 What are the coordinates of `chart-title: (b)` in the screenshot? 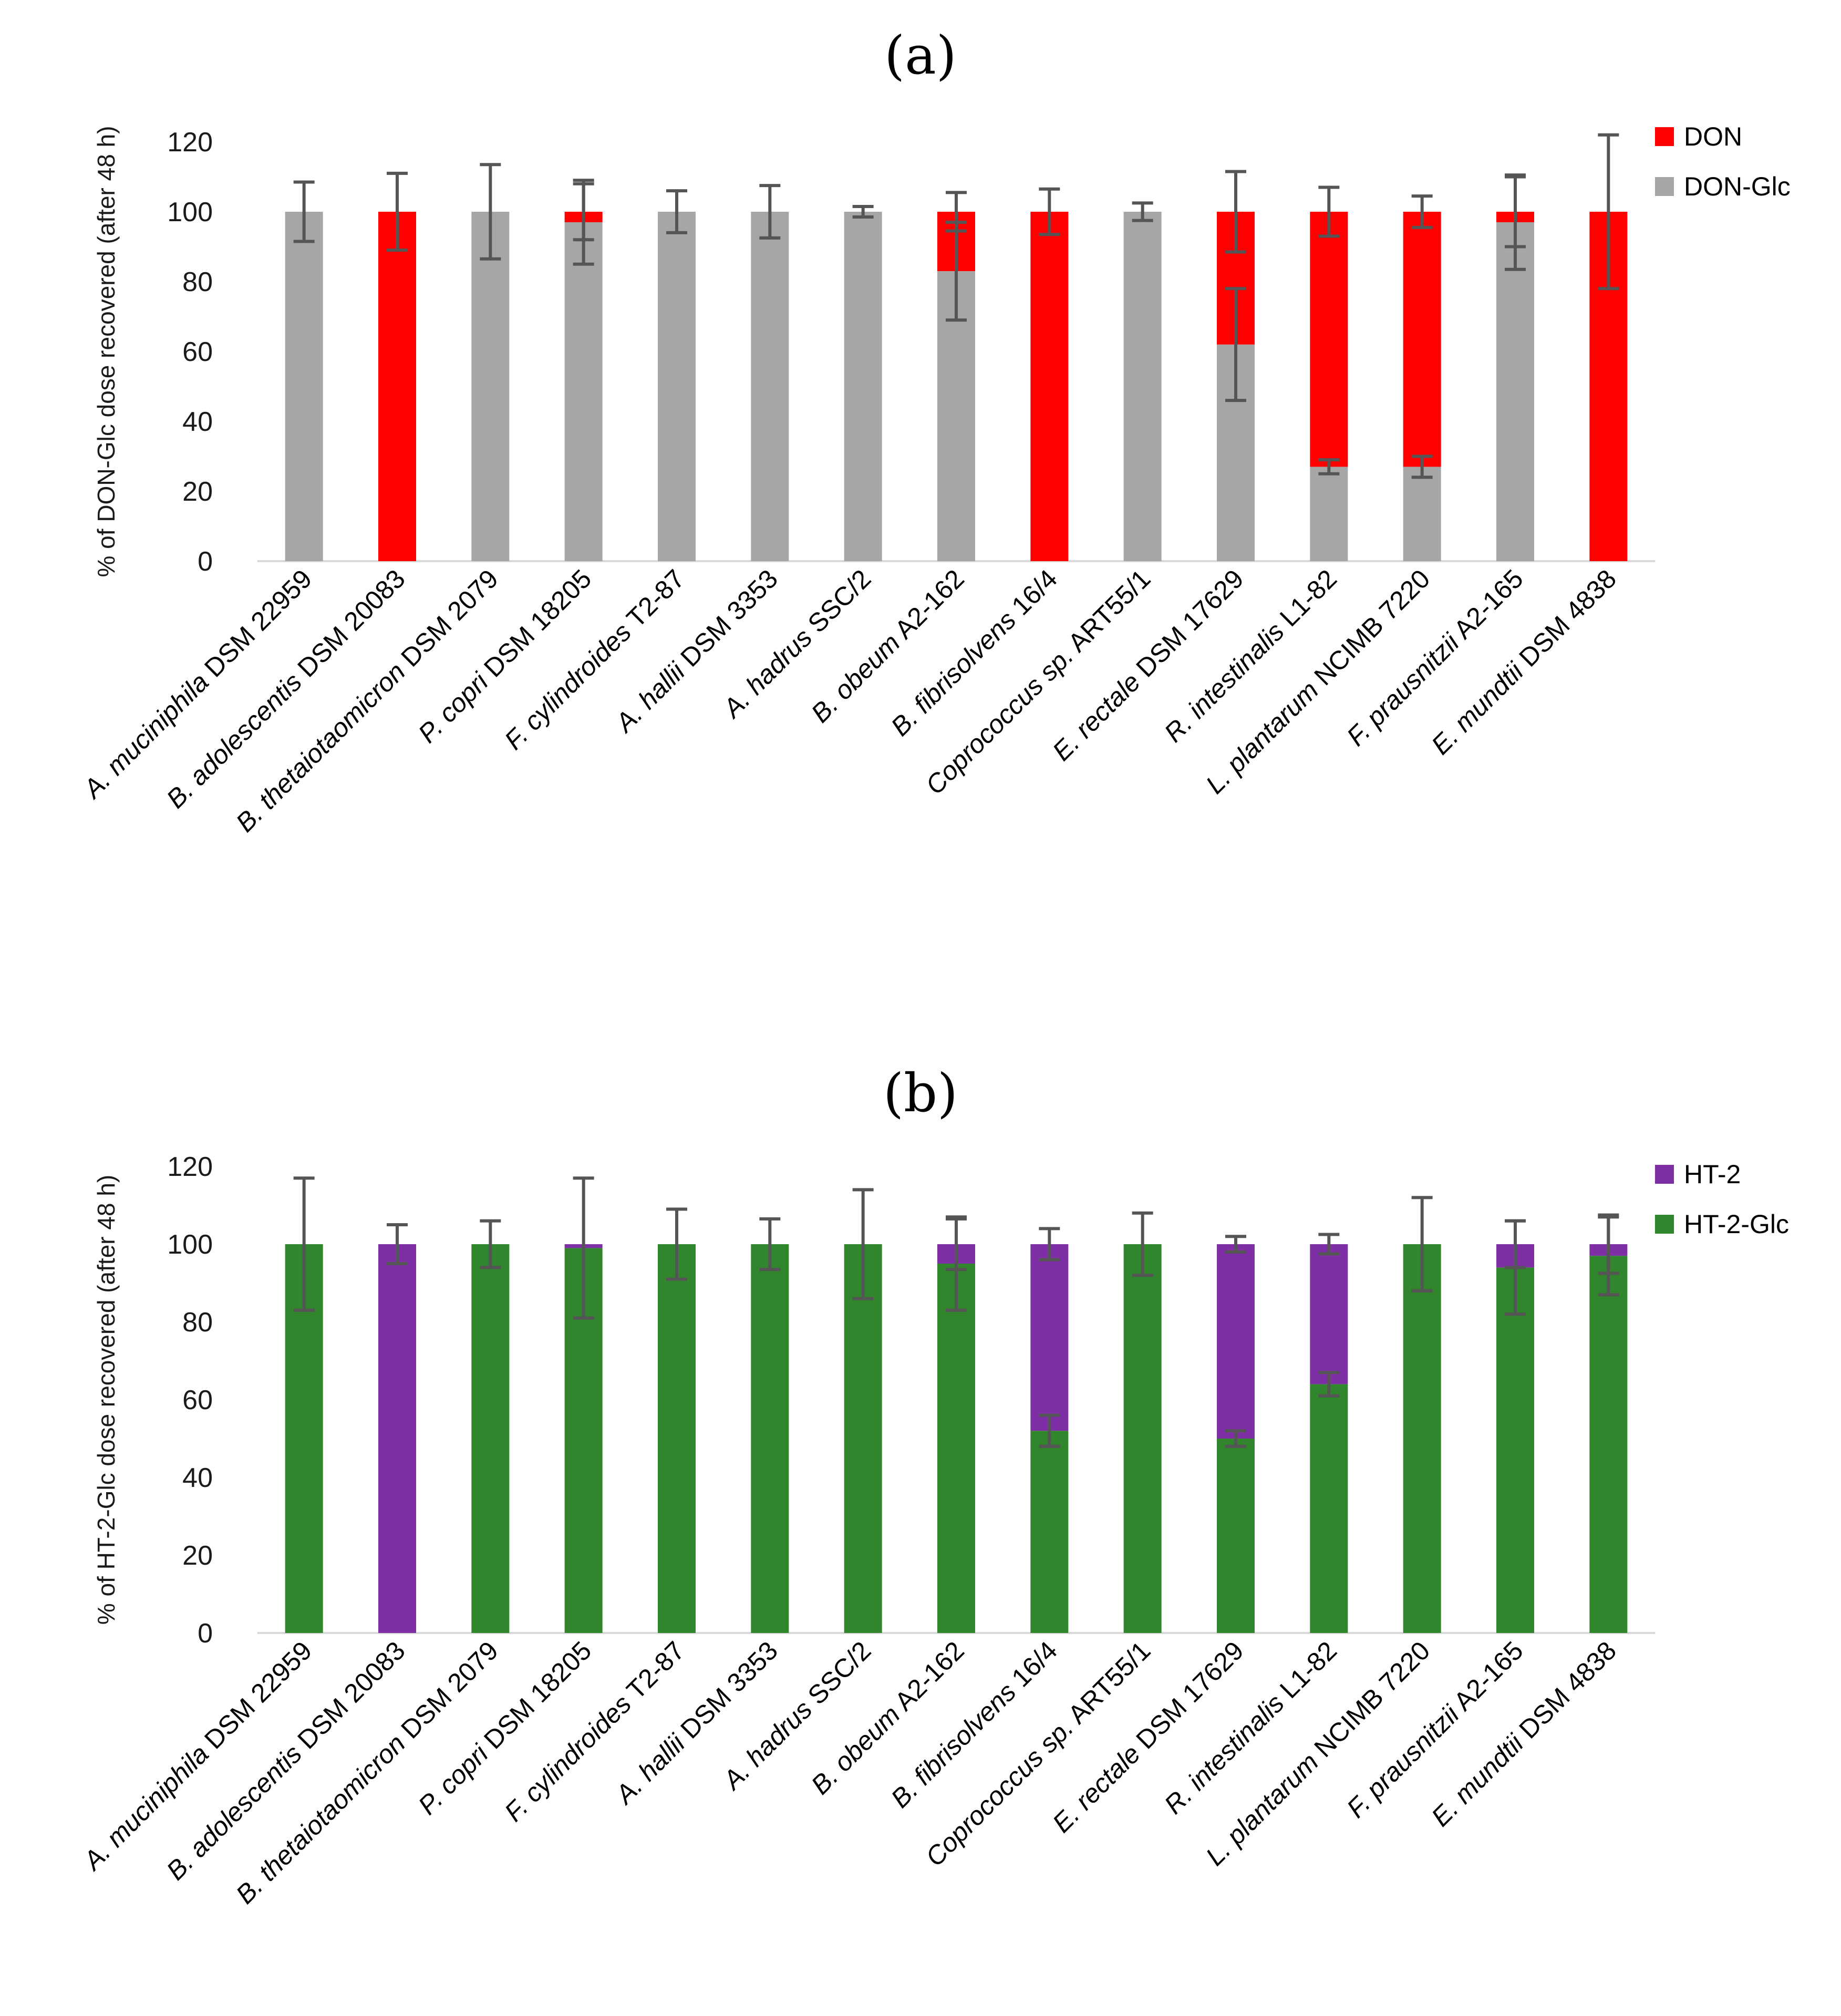 It's located at (920, 1093).